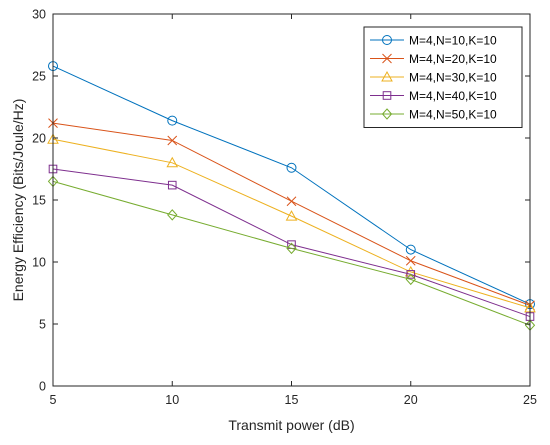 This screenshot has width=550, height=445. I want to click on y-tick-label: 5, so click(42, 325).